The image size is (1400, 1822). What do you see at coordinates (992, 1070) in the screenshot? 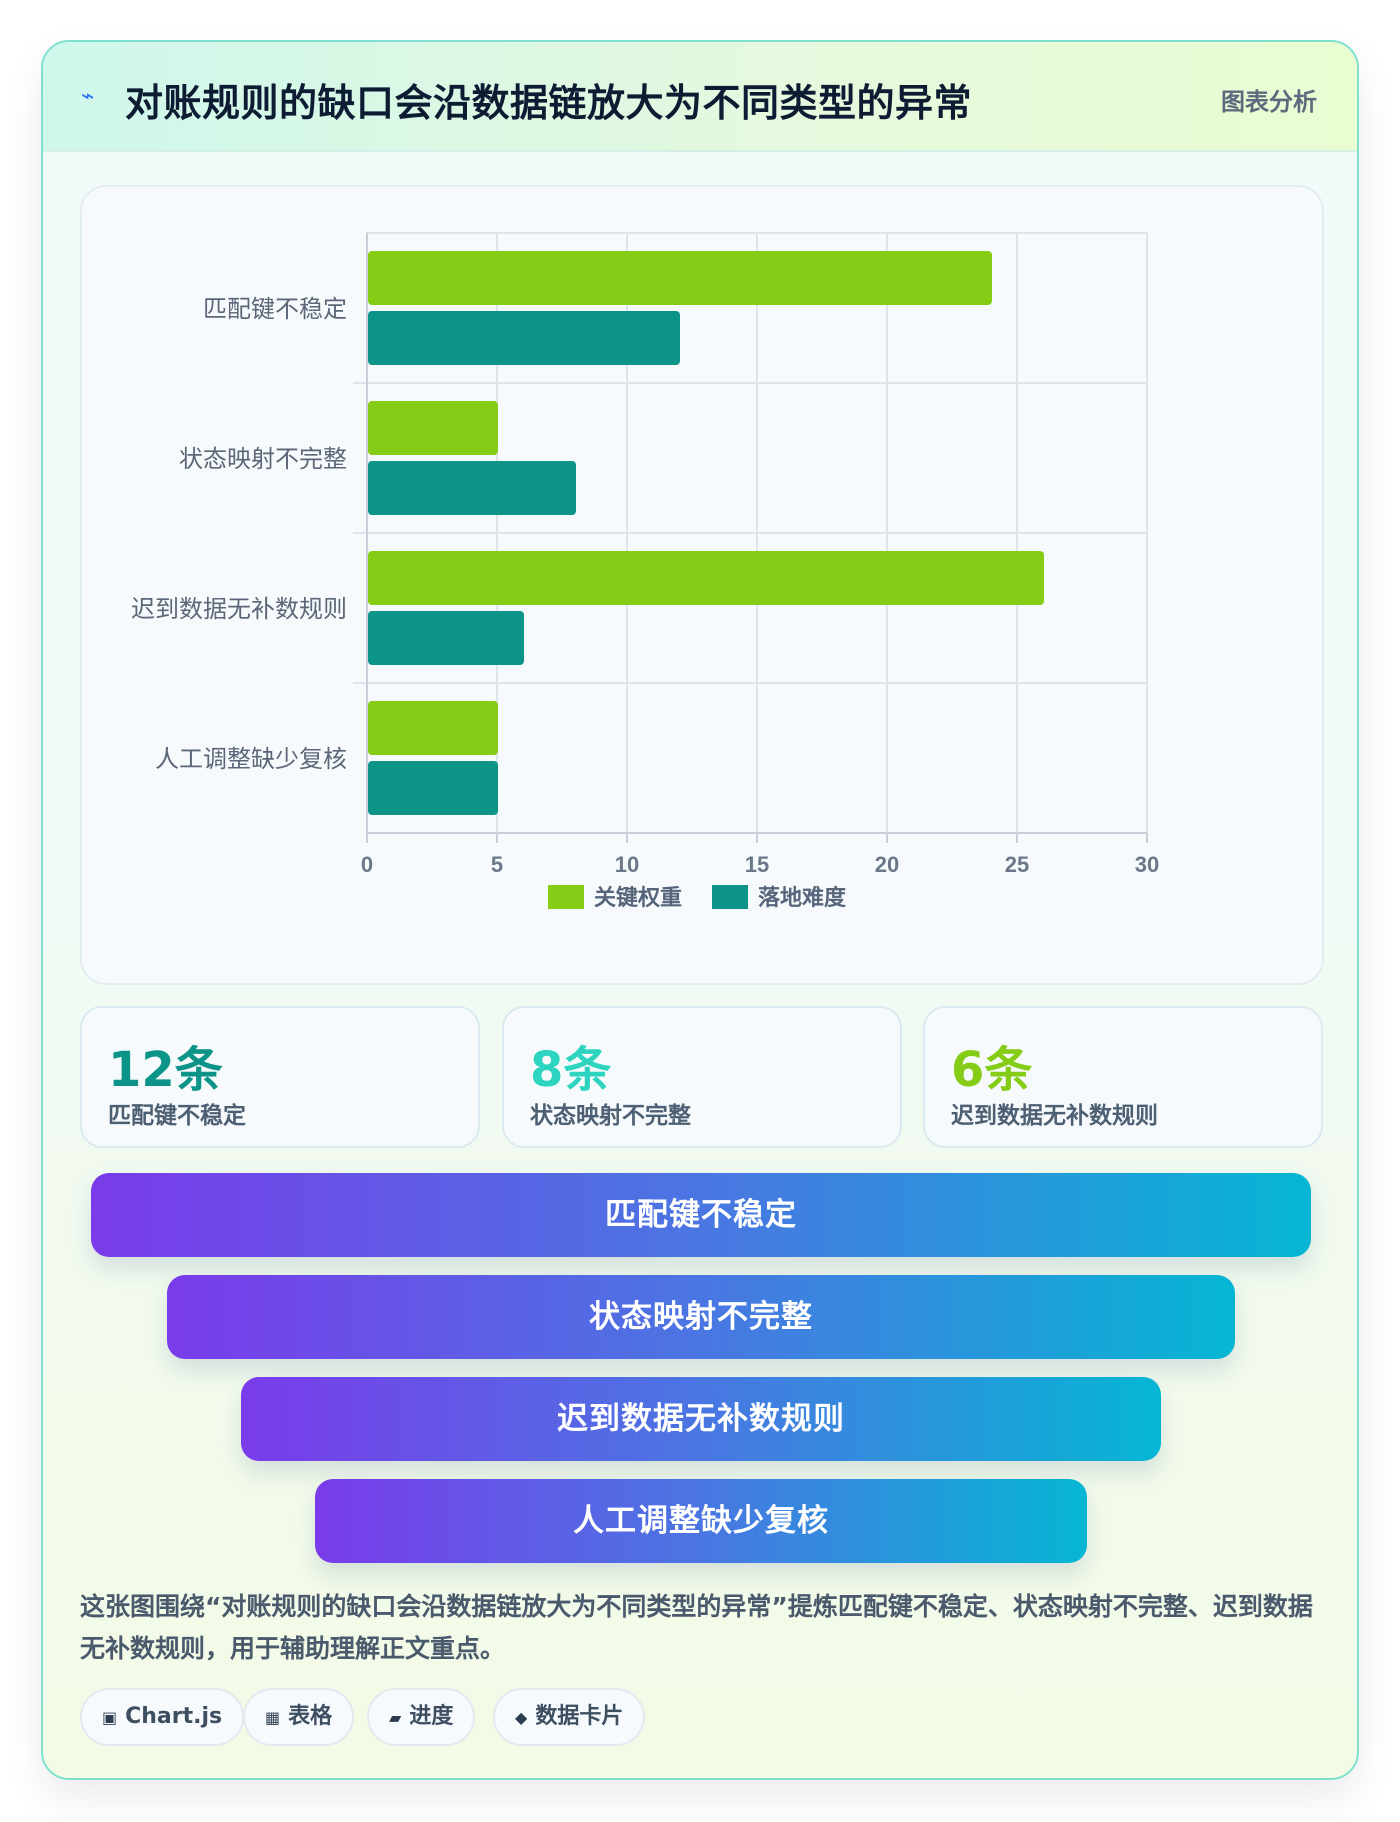
I see `stat-value: 6条` at bounding box center [992, 1070].